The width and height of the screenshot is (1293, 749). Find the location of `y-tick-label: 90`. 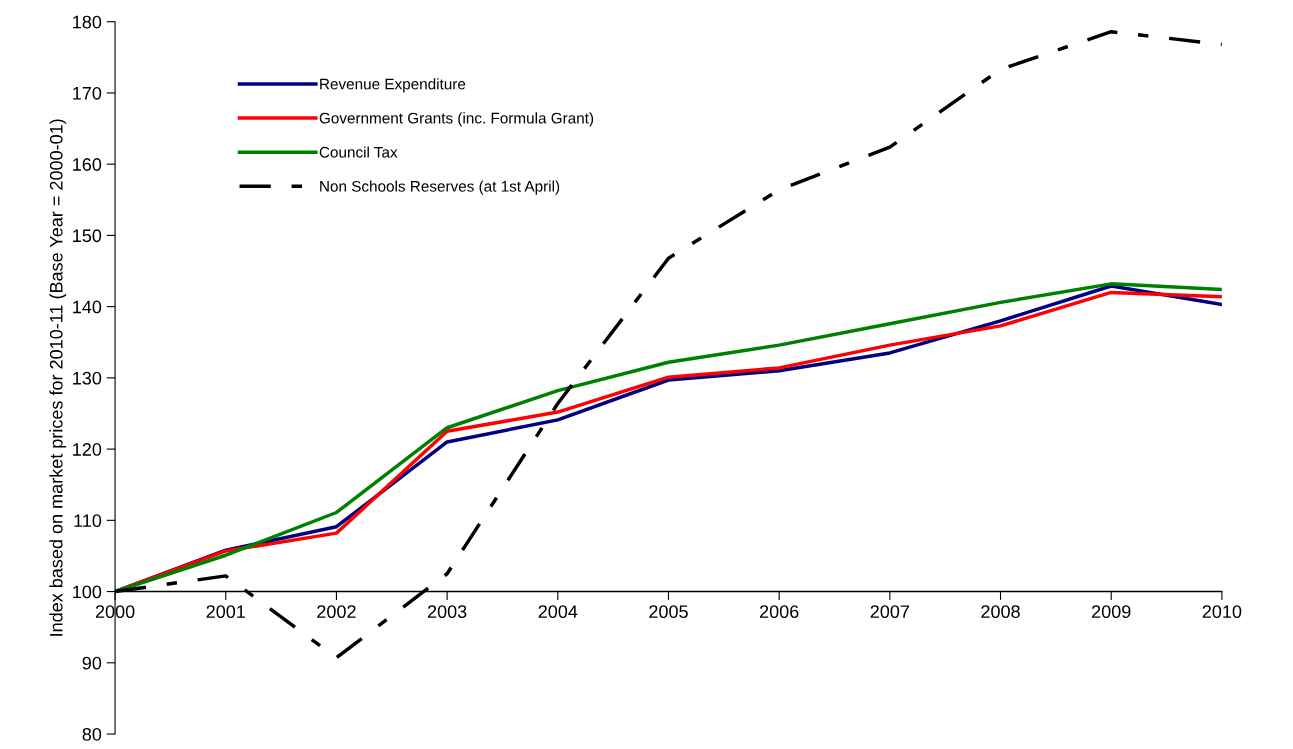

y-tick-label: 90 is located at coordinates (92, 663).